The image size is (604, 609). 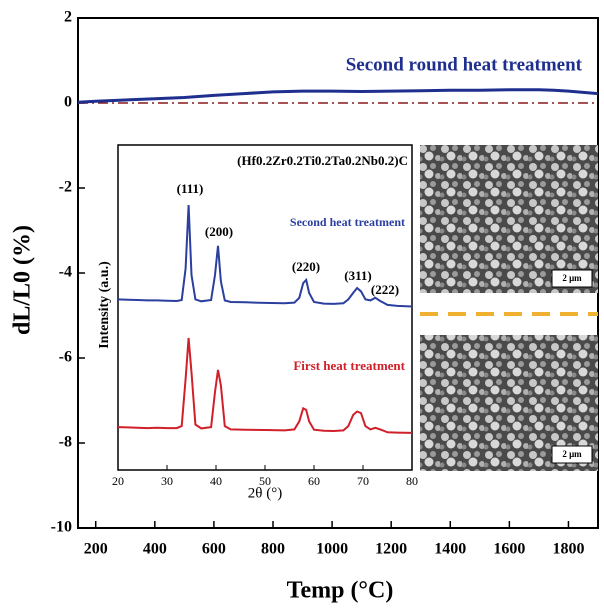 I want to click on x-tick-label: 20, so click(x=118, y=481).